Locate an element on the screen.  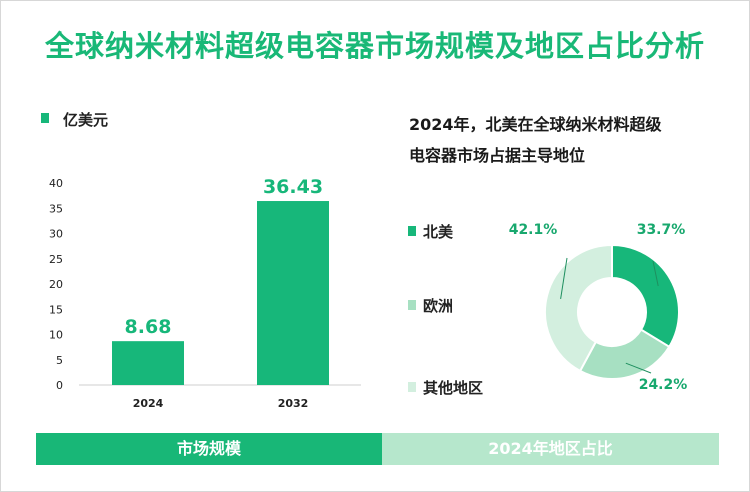
y-tick-label: 5 is located at coordinates (59, 360).